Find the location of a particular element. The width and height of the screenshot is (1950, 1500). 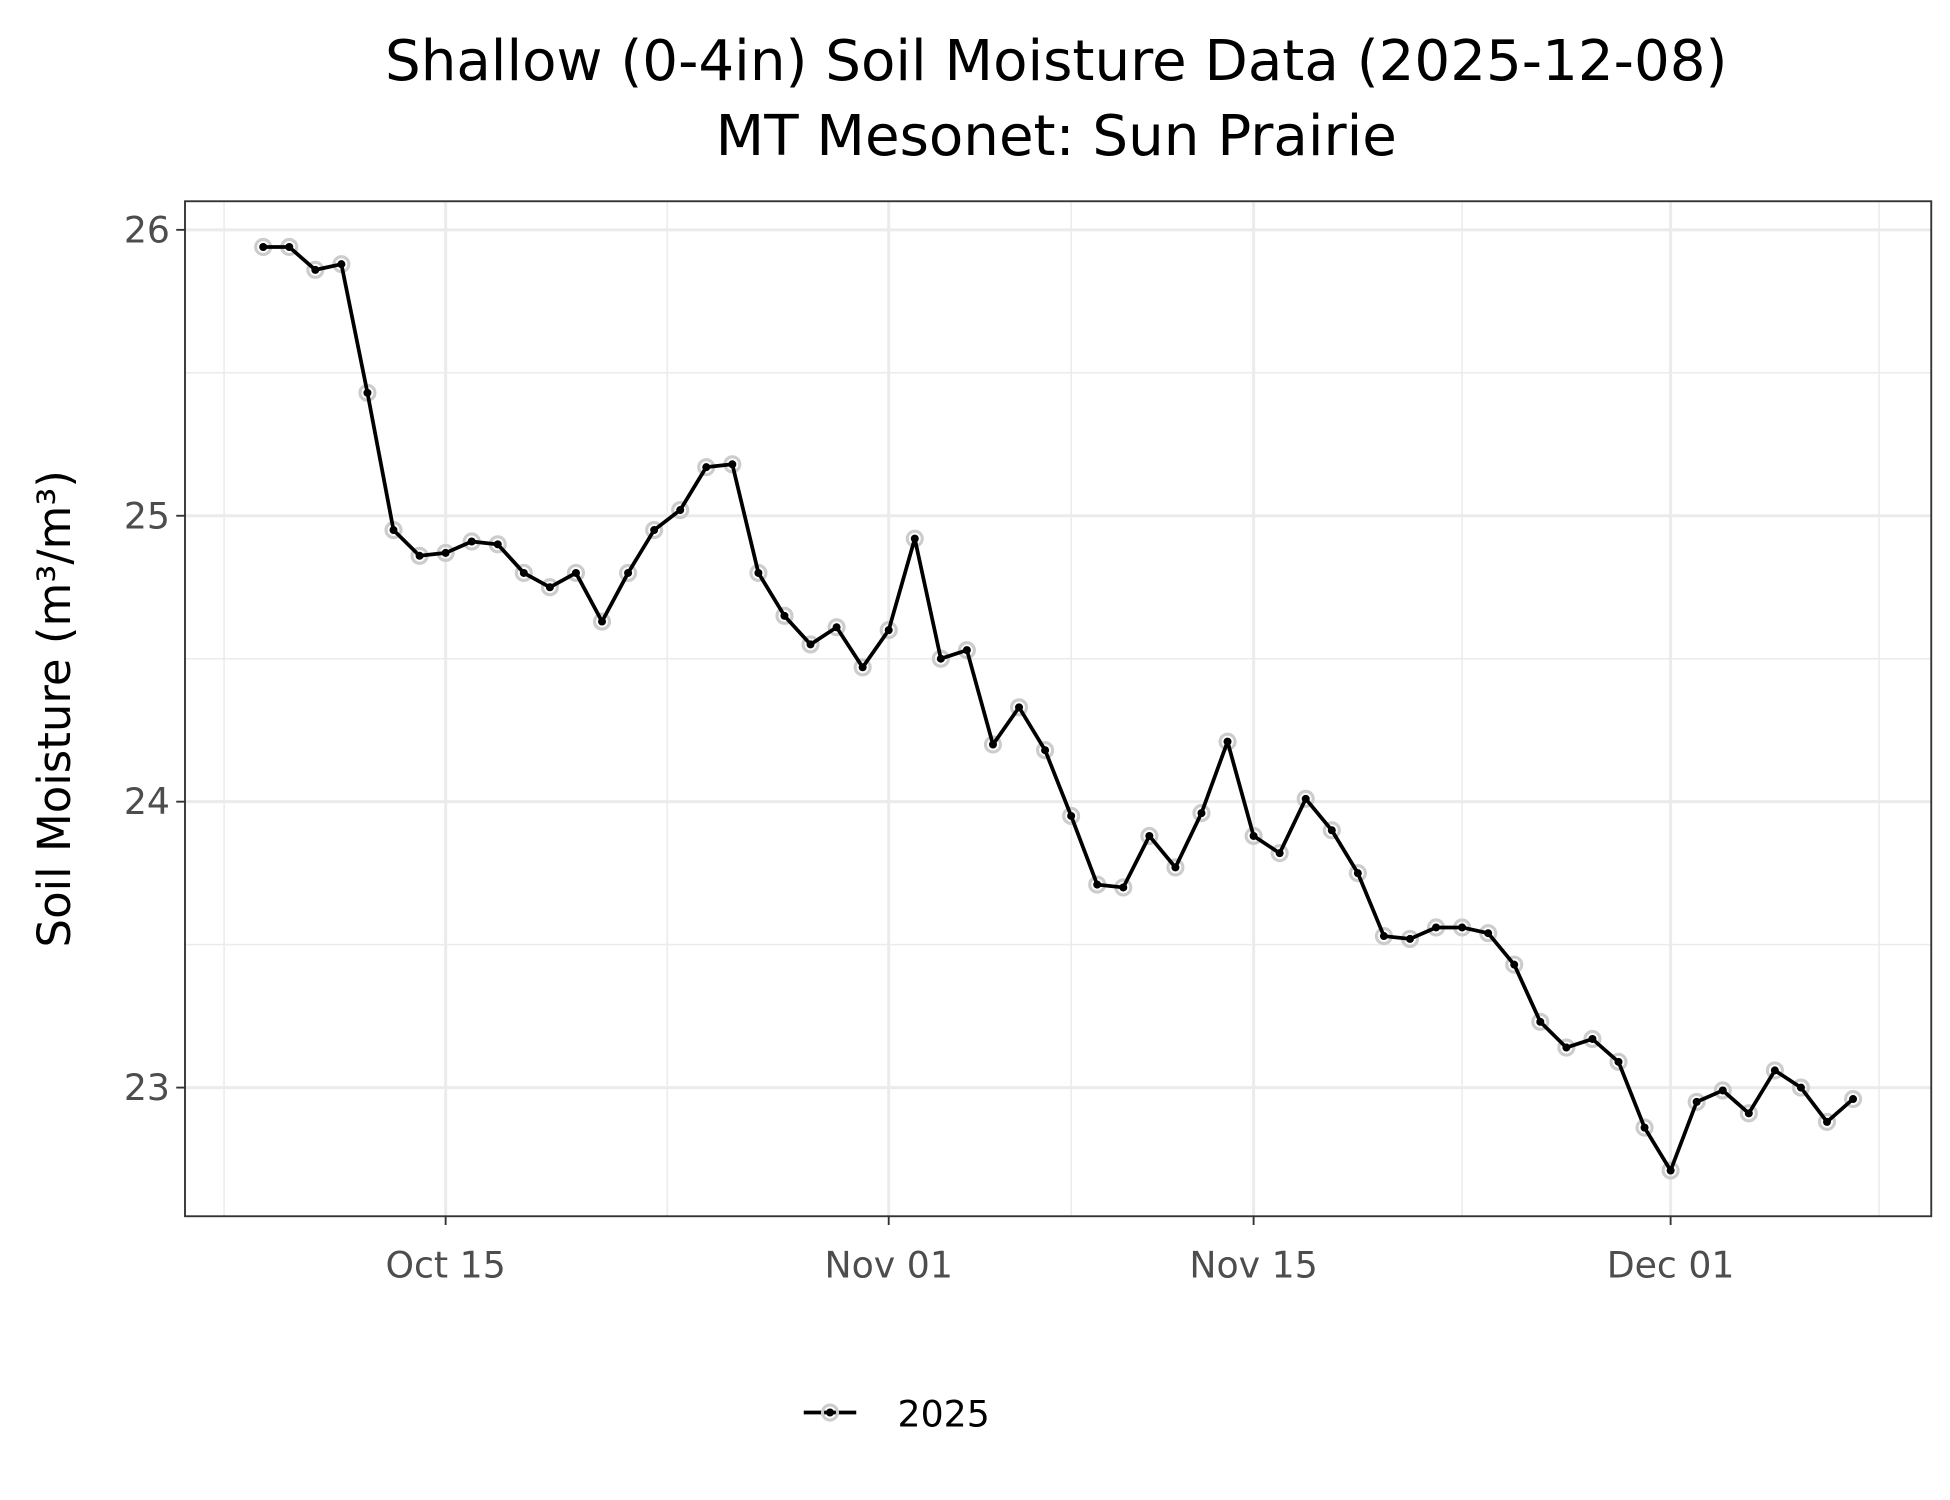

x-tick-label: Oct 15 is located at coordinates (445, 1265).